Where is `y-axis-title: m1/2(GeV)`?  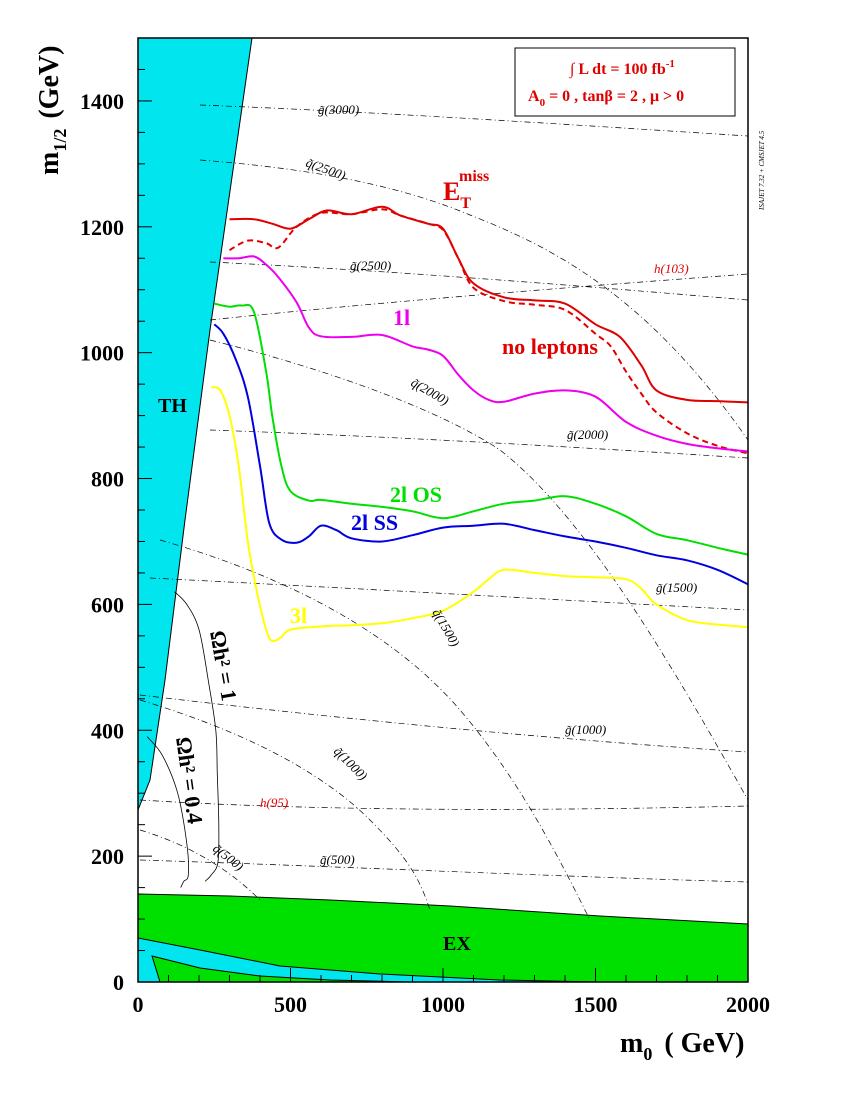
y-axis-title: m1/2(GeV) is located at coordinates (52, 110).